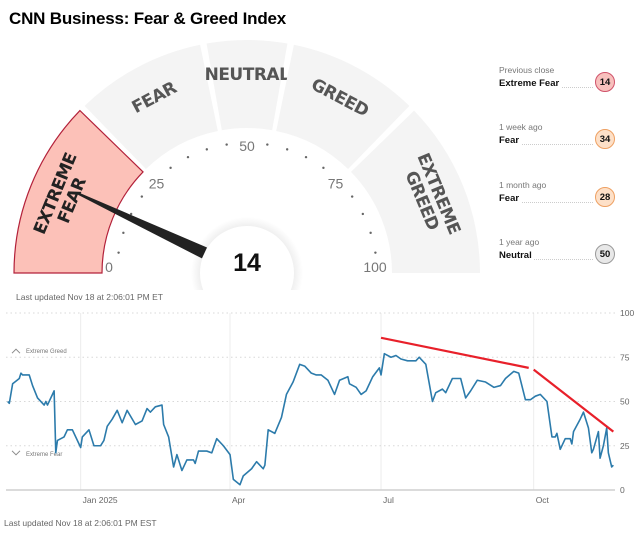 The height and width of the screenshot is (540, 644). I want to click on gauge-value: 14, so click(247, 263).